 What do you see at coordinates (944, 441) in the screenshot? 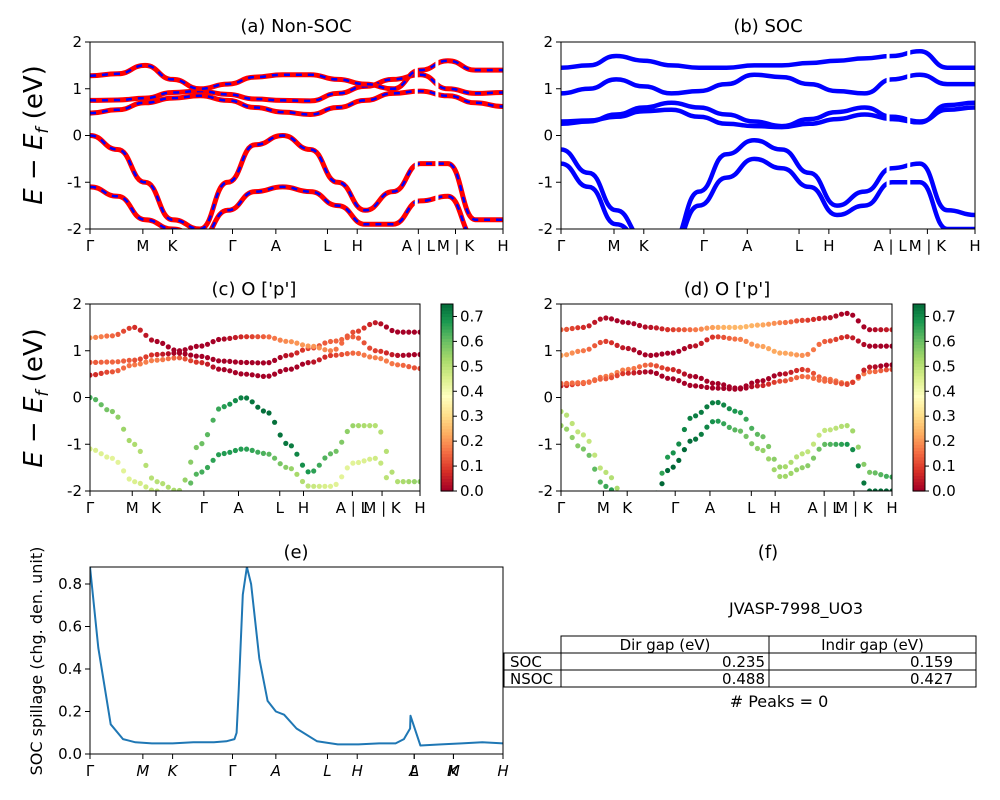
I see `colorbar-tick-label: 0.2` at bounding box center [944, 441].